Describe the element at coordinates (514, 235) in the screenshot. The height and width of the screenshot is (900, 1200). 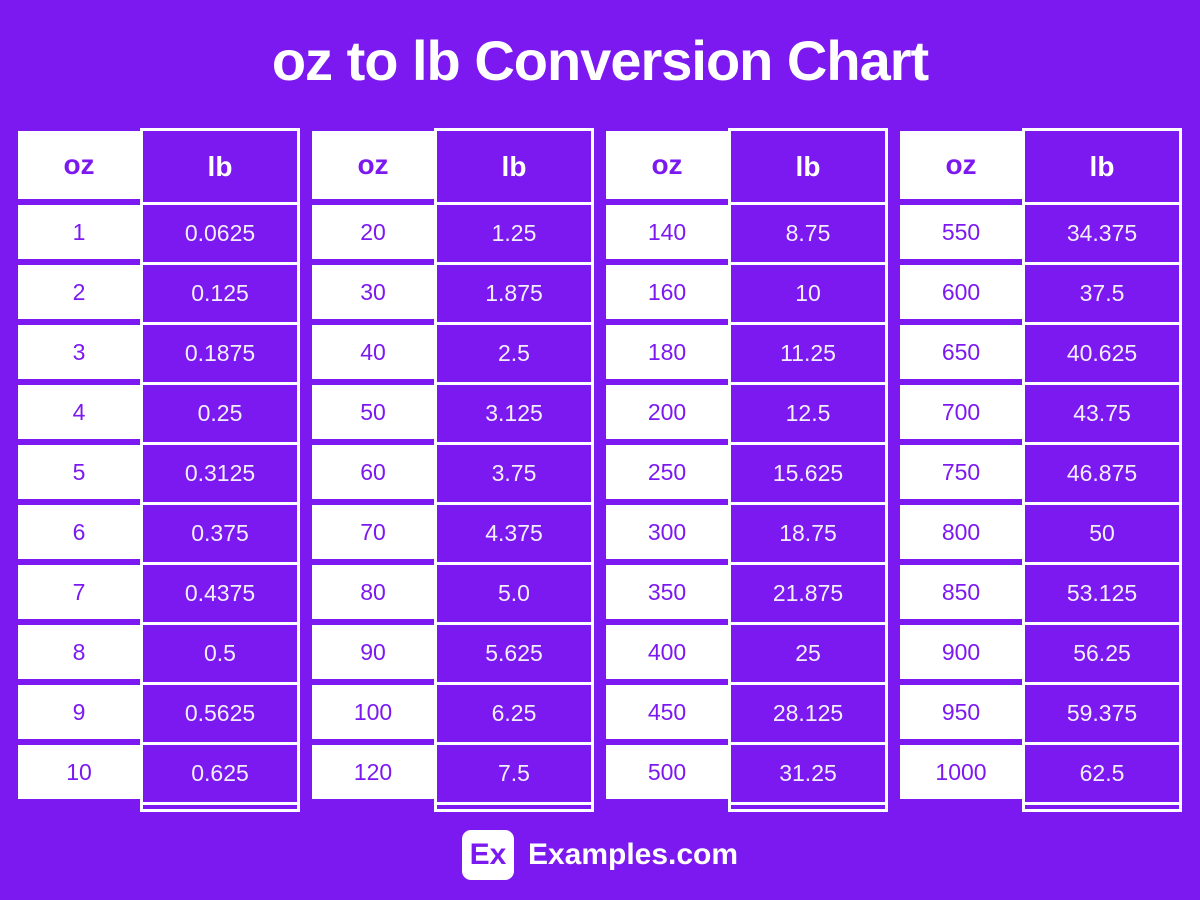
I see `lb-value-cell: 1.25` at that location.